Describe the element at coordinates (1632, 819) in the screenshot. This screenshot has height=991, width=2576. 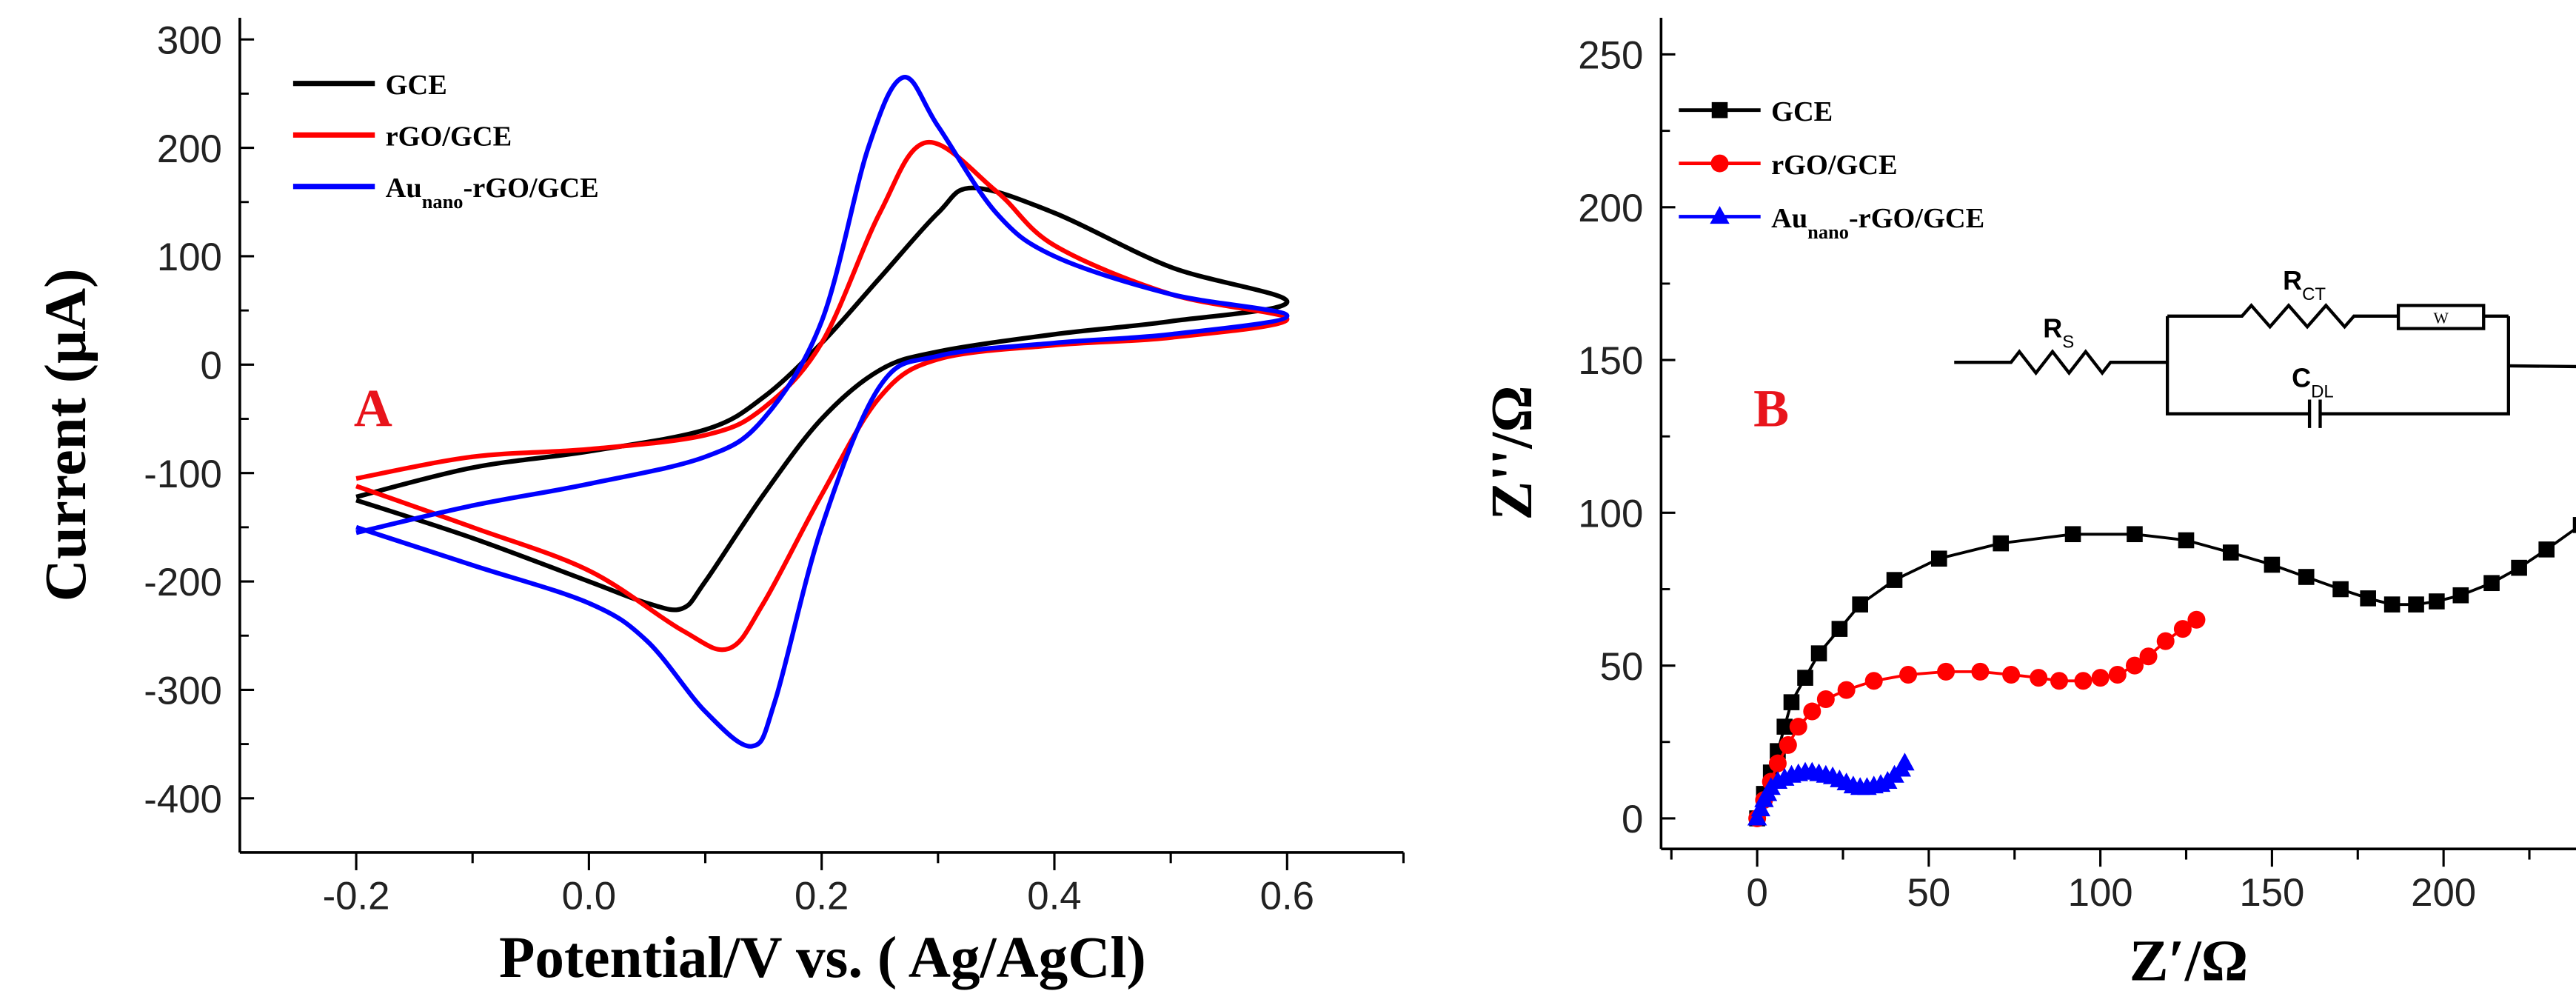
I see `y-tick-label: 0` at that location.